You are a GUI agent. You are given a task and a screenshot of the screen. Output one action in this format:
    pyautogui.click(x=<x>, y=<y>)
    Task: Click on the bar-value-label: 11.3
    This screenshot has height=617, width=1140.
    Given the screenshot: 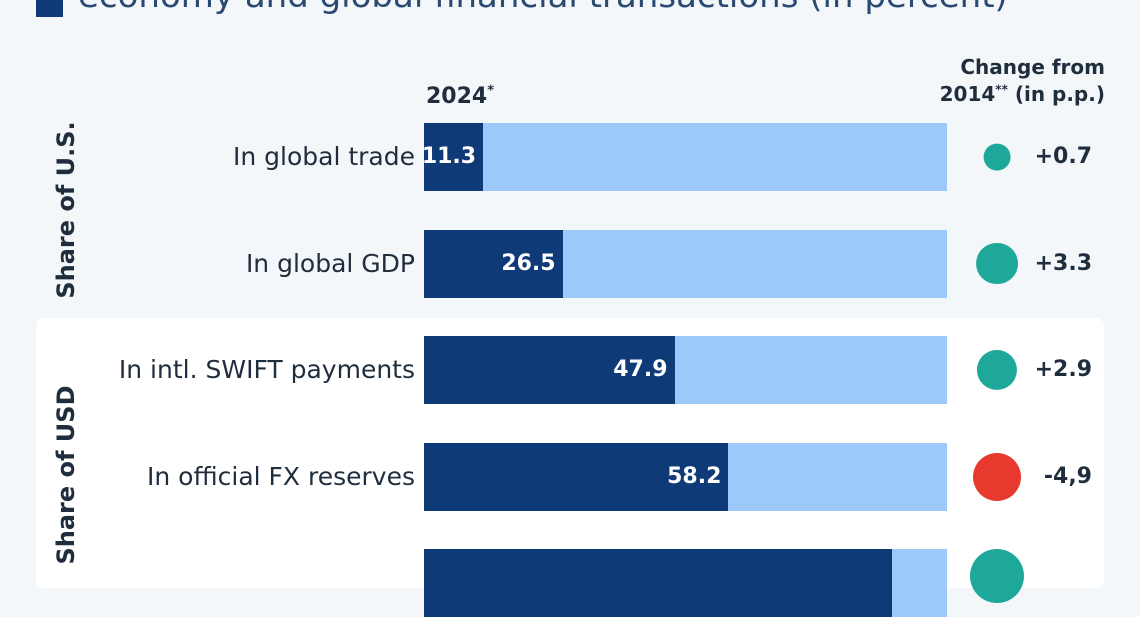 What is the action you would take?
    pyautogui.click(x=449, y=156)
    